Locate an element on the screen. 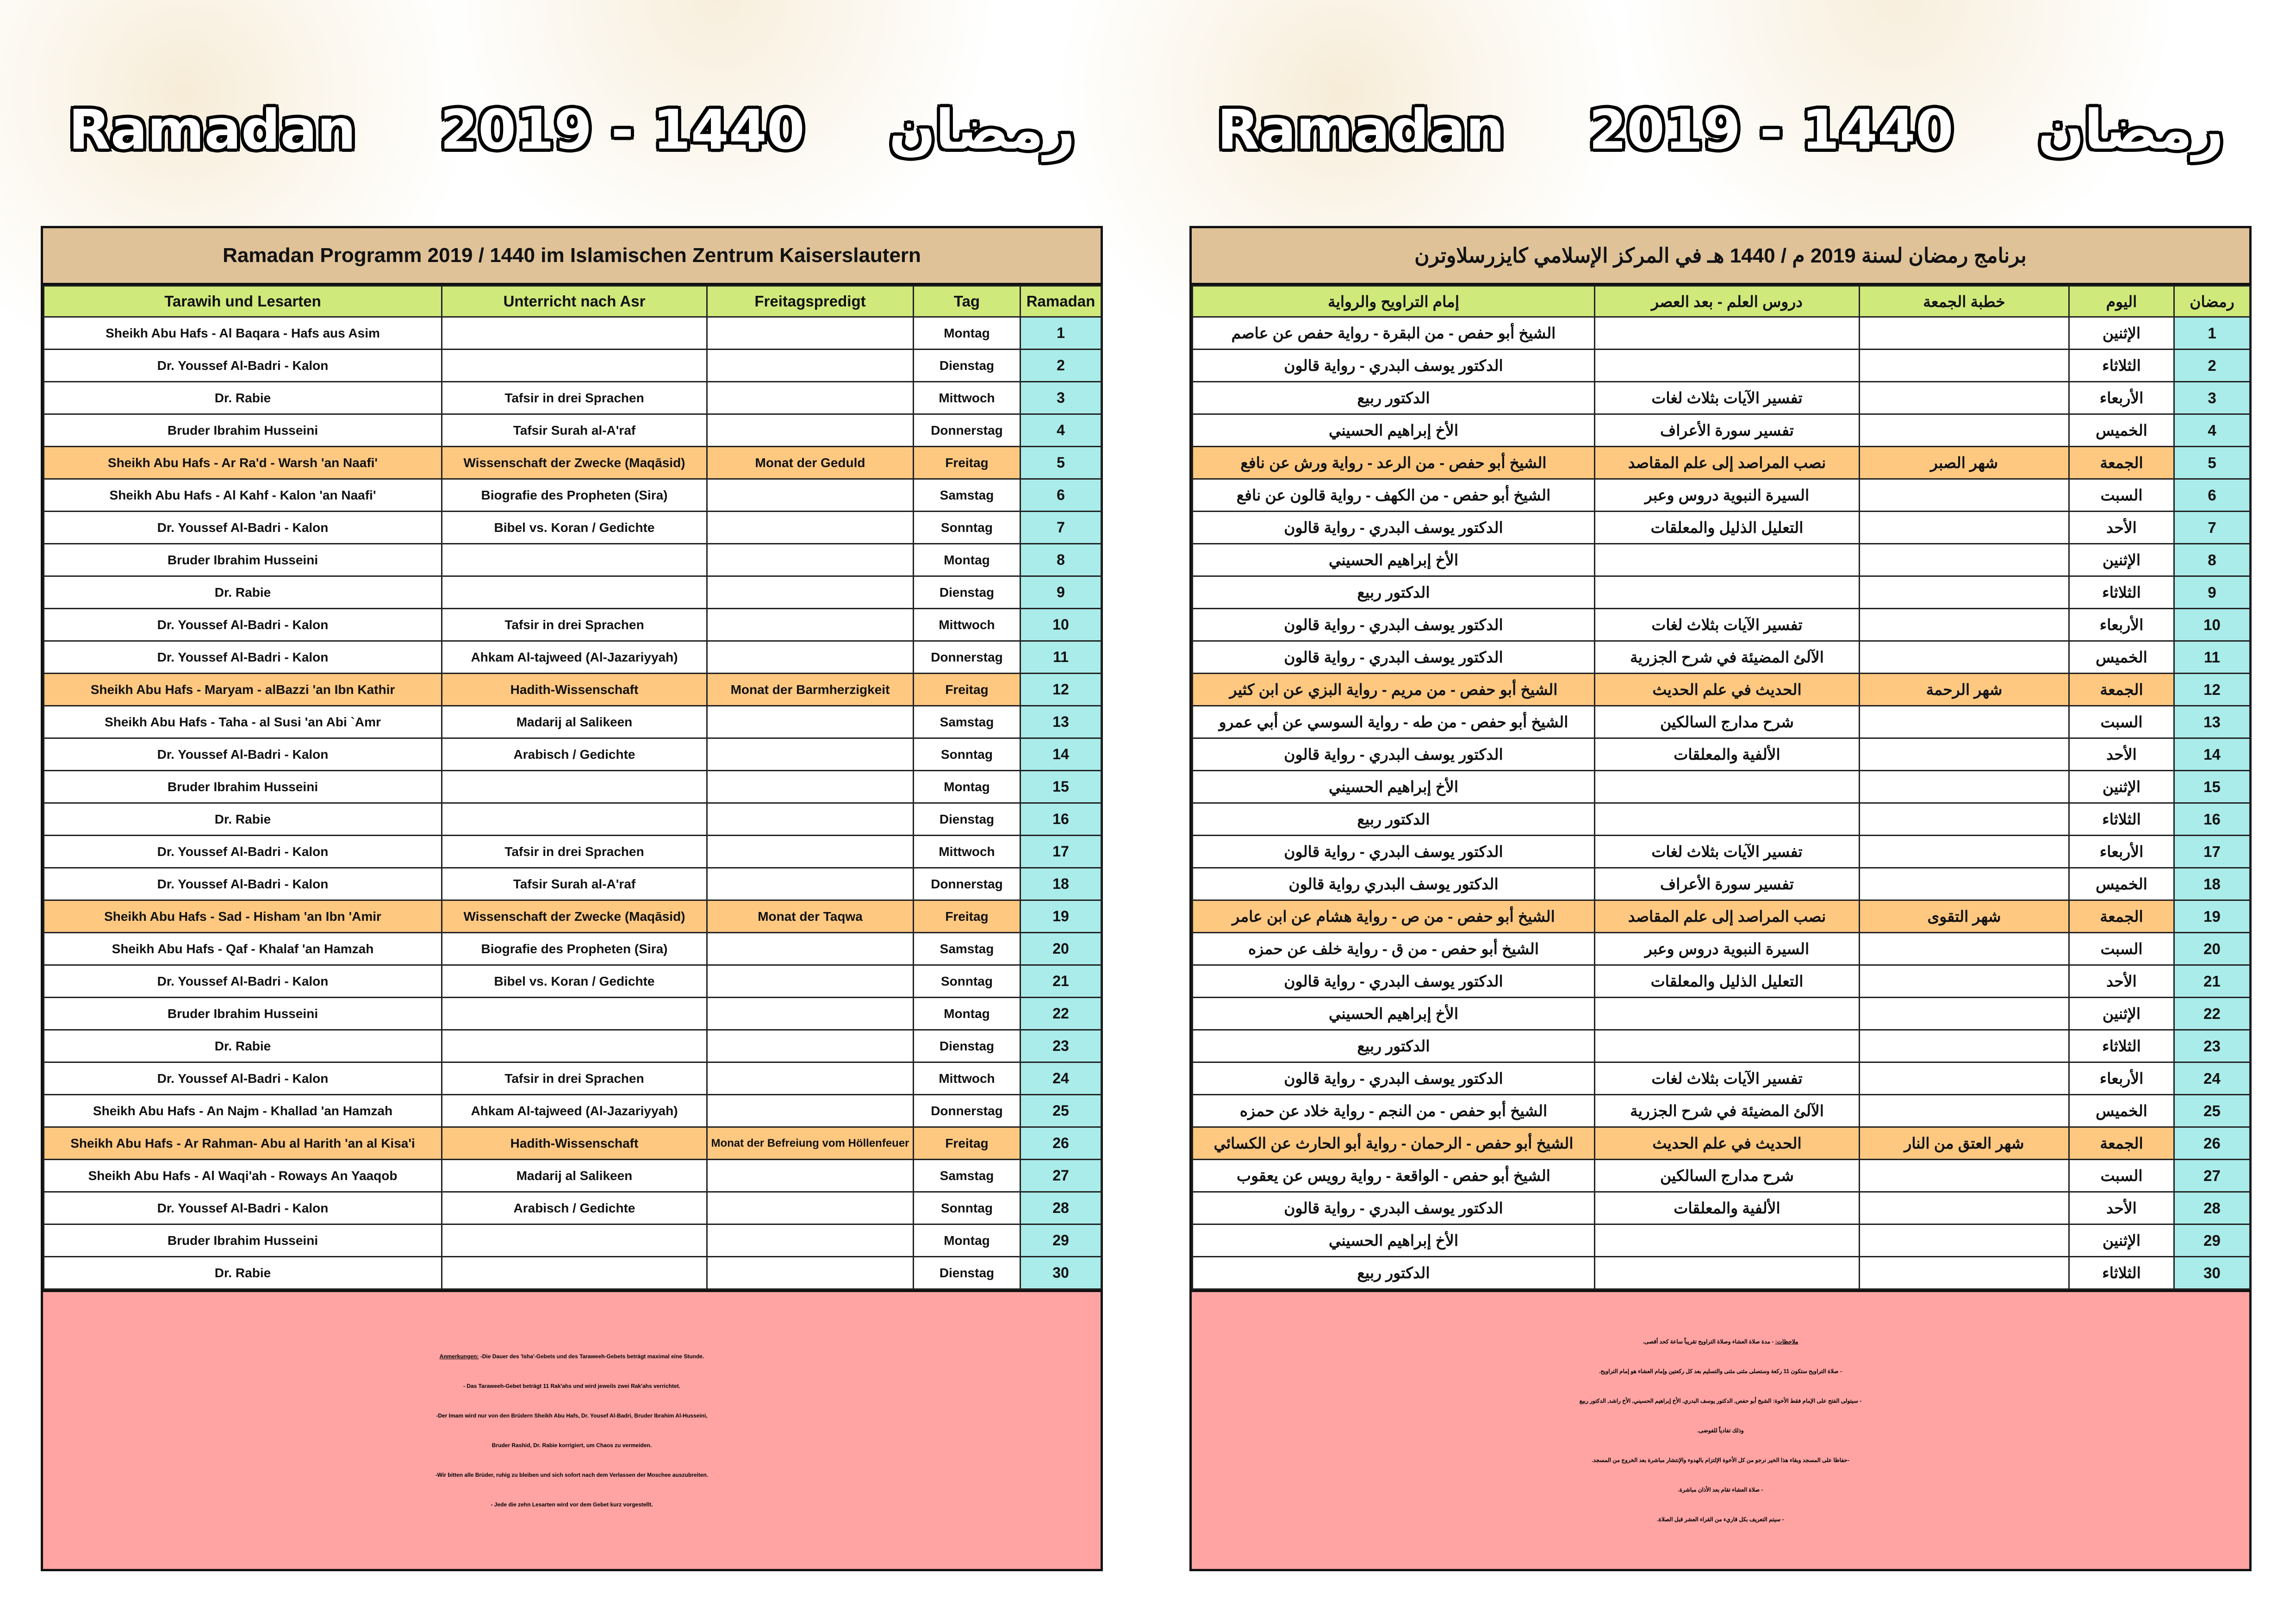 The image size is (2296, 1624). cell-ramadan-day: 14 is located at coordinates (2212, 754).